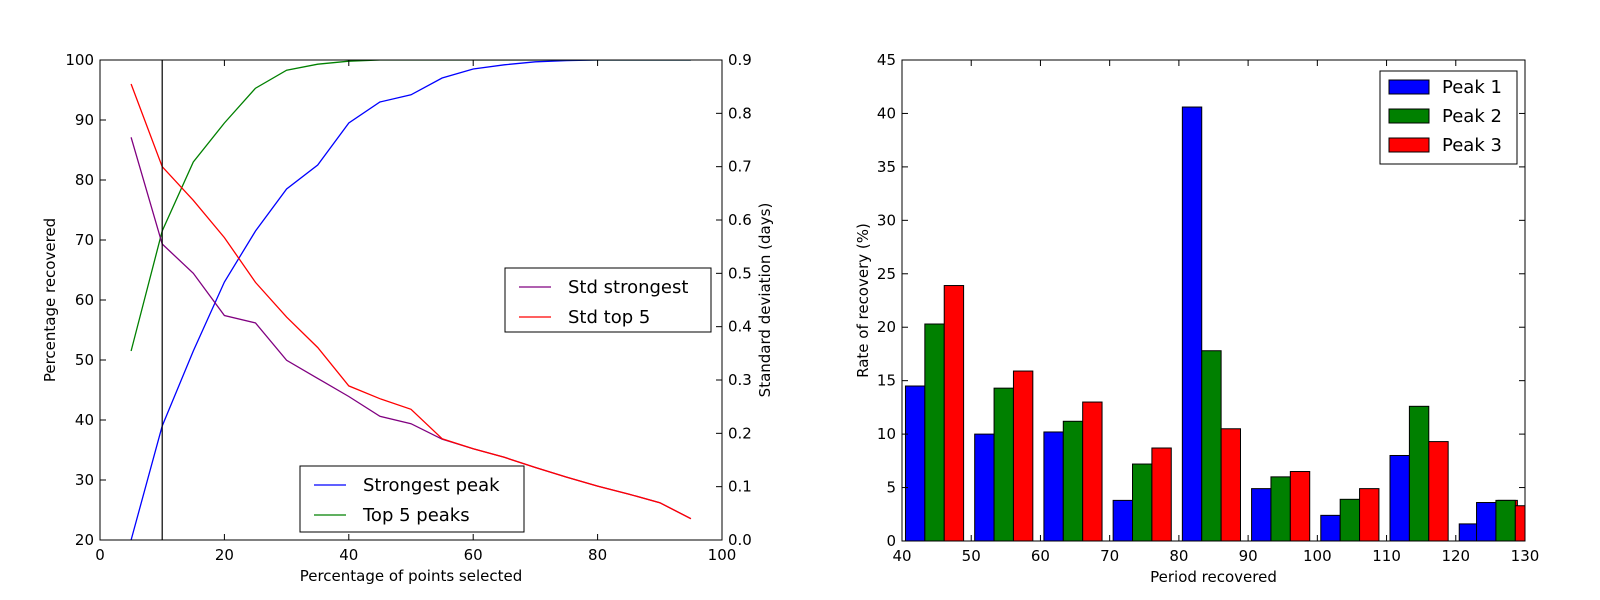 The image size is (1600, 600). What do you see at coordinates (79, 60) in the screenshot?
I see `y-left-tick-label: 100` at bounding box center [79, 60].